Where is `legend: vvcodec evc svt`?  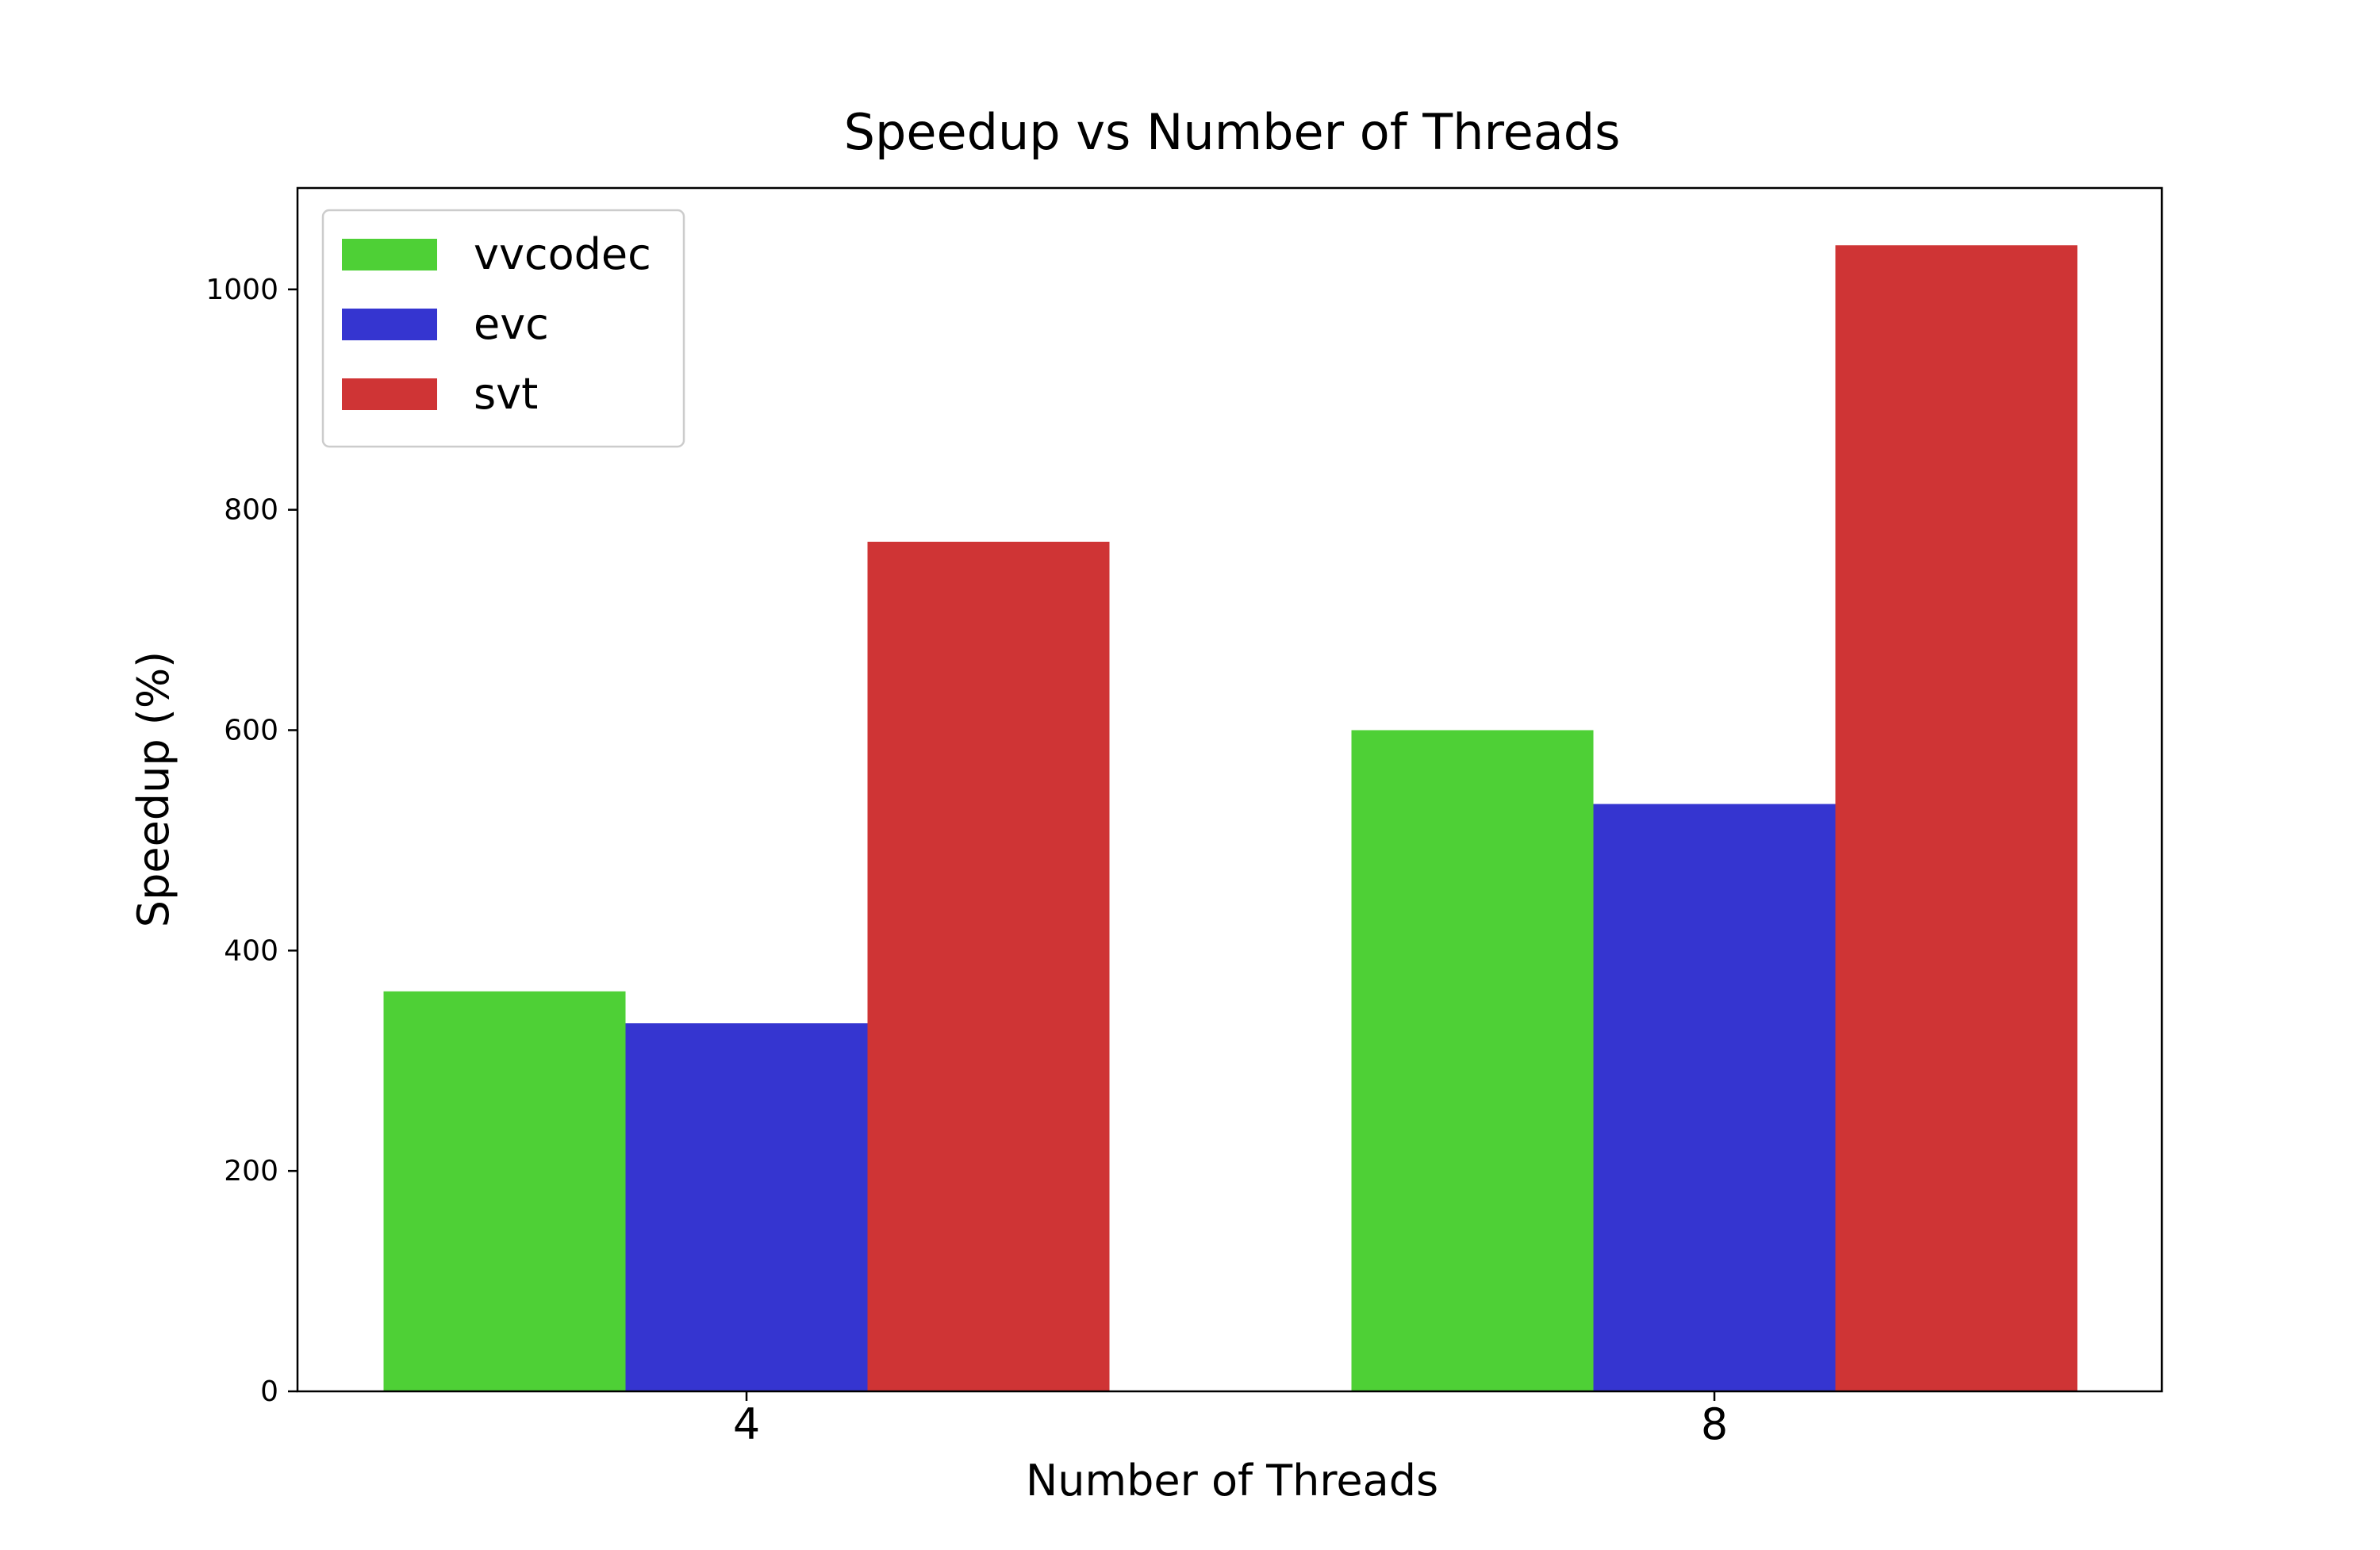 legend: vvcodec evc svt is located at coordinates (503, 328).